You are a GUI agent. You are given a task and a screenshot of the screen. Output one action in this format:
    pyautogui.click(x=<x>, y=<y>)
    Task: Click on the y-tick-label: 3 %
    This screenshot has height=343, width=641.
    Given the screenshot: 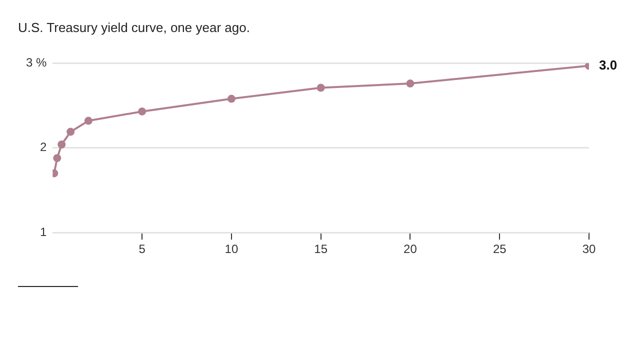 What is the action you would take?
    pyautogui.click(x=36, y=63)
    